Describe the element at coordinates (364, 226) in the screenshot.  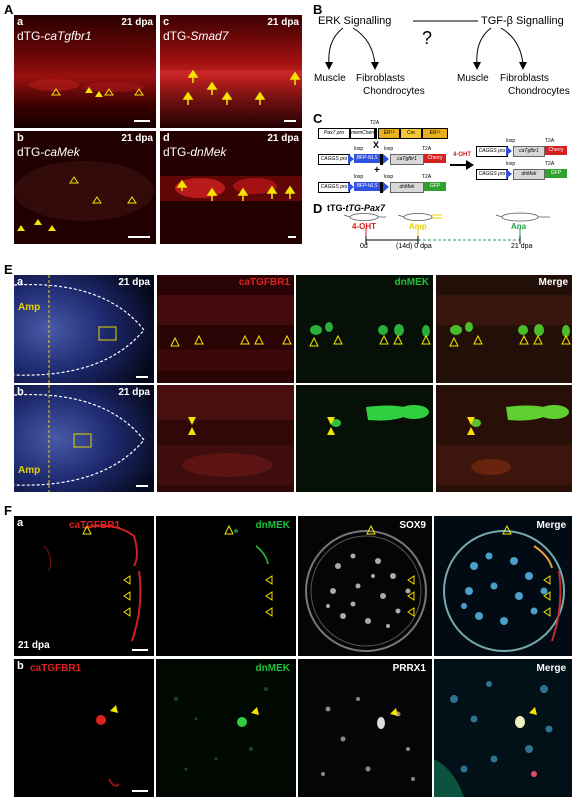
I see `D-4oht: 4-OHT` at that location.